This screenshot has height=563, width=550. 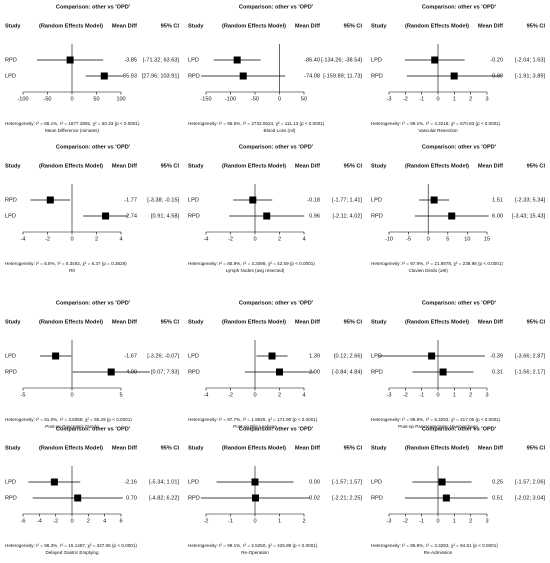 I want to click on mean-diff-label: -2.16, so click(x=130, y=482).